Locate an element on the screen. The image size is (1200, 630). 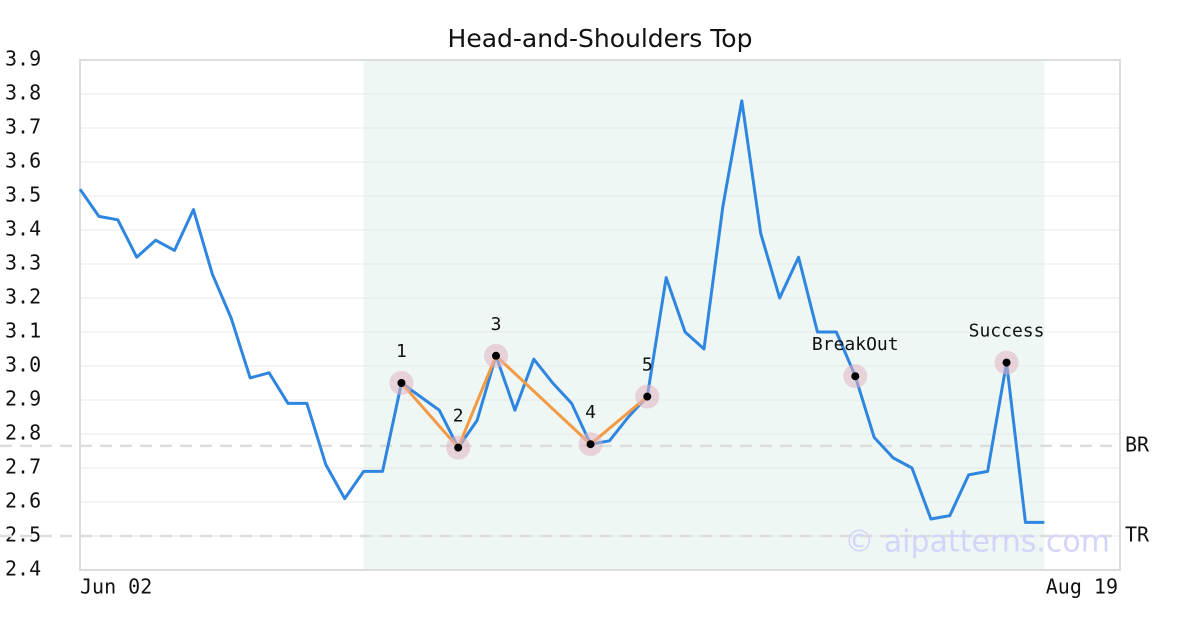
y-tick-label: 2.9 is located at coordinates (23, 399).